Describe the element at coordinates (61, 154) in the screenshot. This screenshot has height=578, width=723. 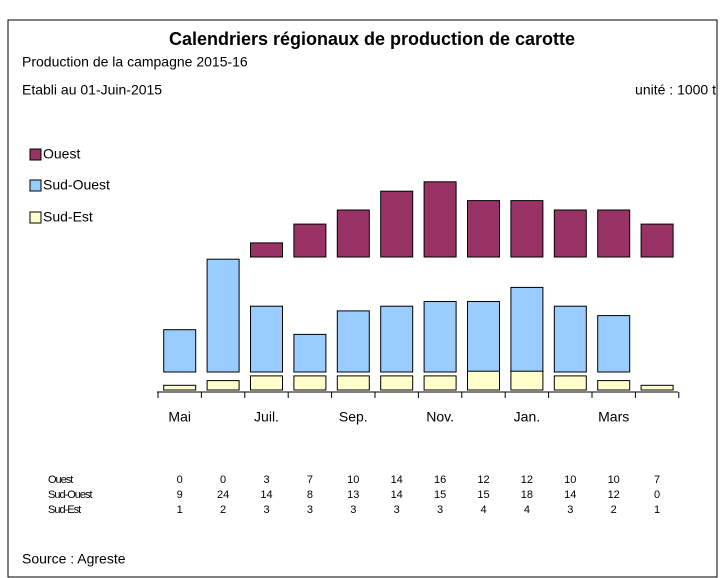
I see `legend-label: Ouest` at that location.